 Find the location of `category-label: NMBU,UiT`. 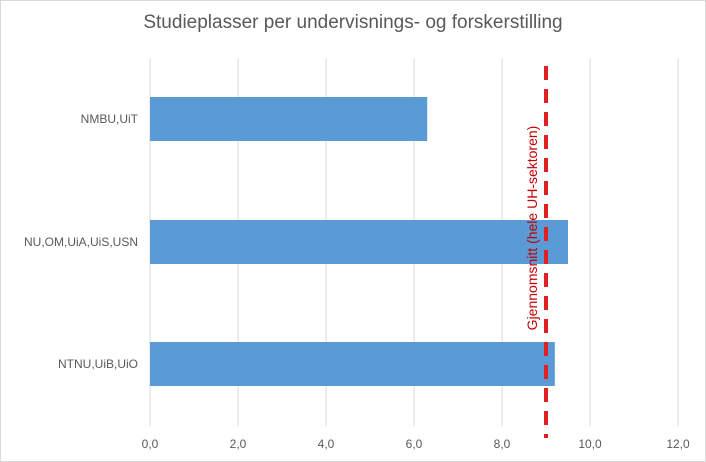

category-label: NMBU,UiT is located at coordinates (110, 119).